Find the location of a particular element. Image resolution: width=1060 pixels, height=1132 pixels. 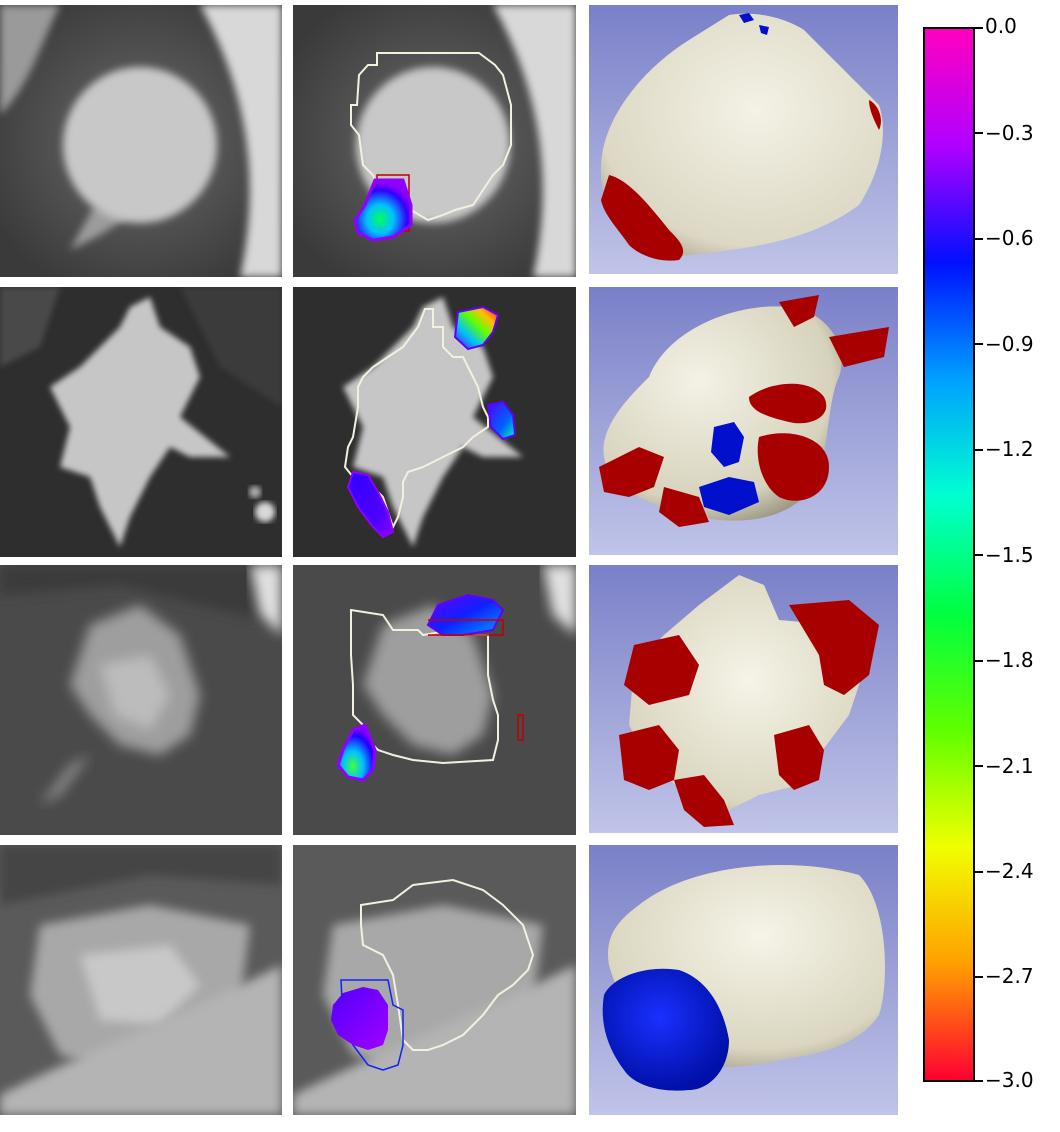

mesh-render-row1 is located at coordinates (743, 139).